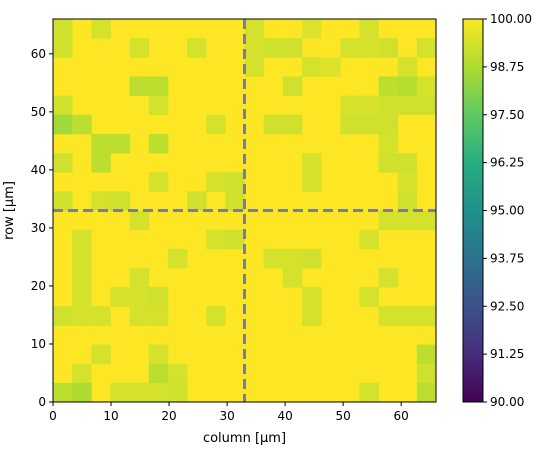 This screenshot has height=450, width=547. What do you see at coordinates (38, 112) in the screenshot?
I see `y-tick-label: 50` at bounding box center [38, 112].